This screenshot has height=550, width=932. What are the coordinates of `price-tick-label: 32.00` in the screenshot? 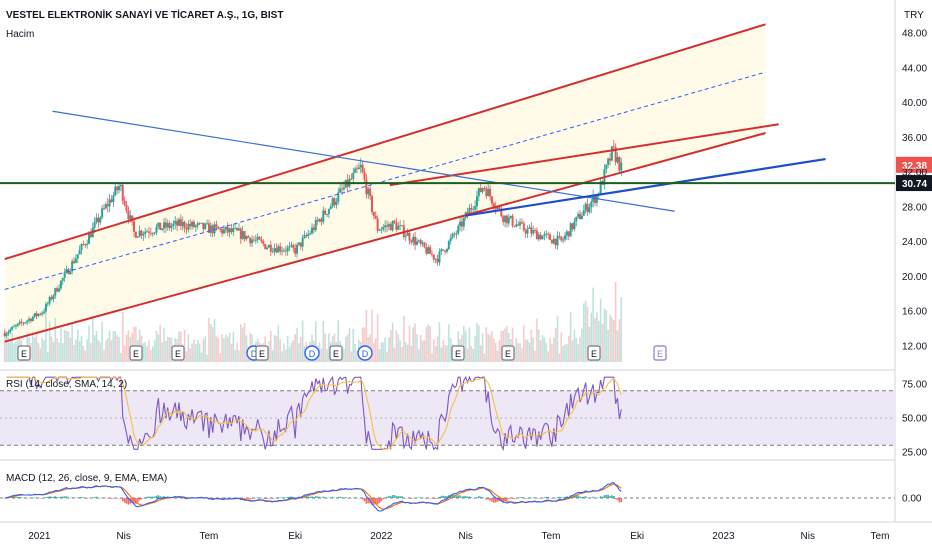 It's located at (914, 173).